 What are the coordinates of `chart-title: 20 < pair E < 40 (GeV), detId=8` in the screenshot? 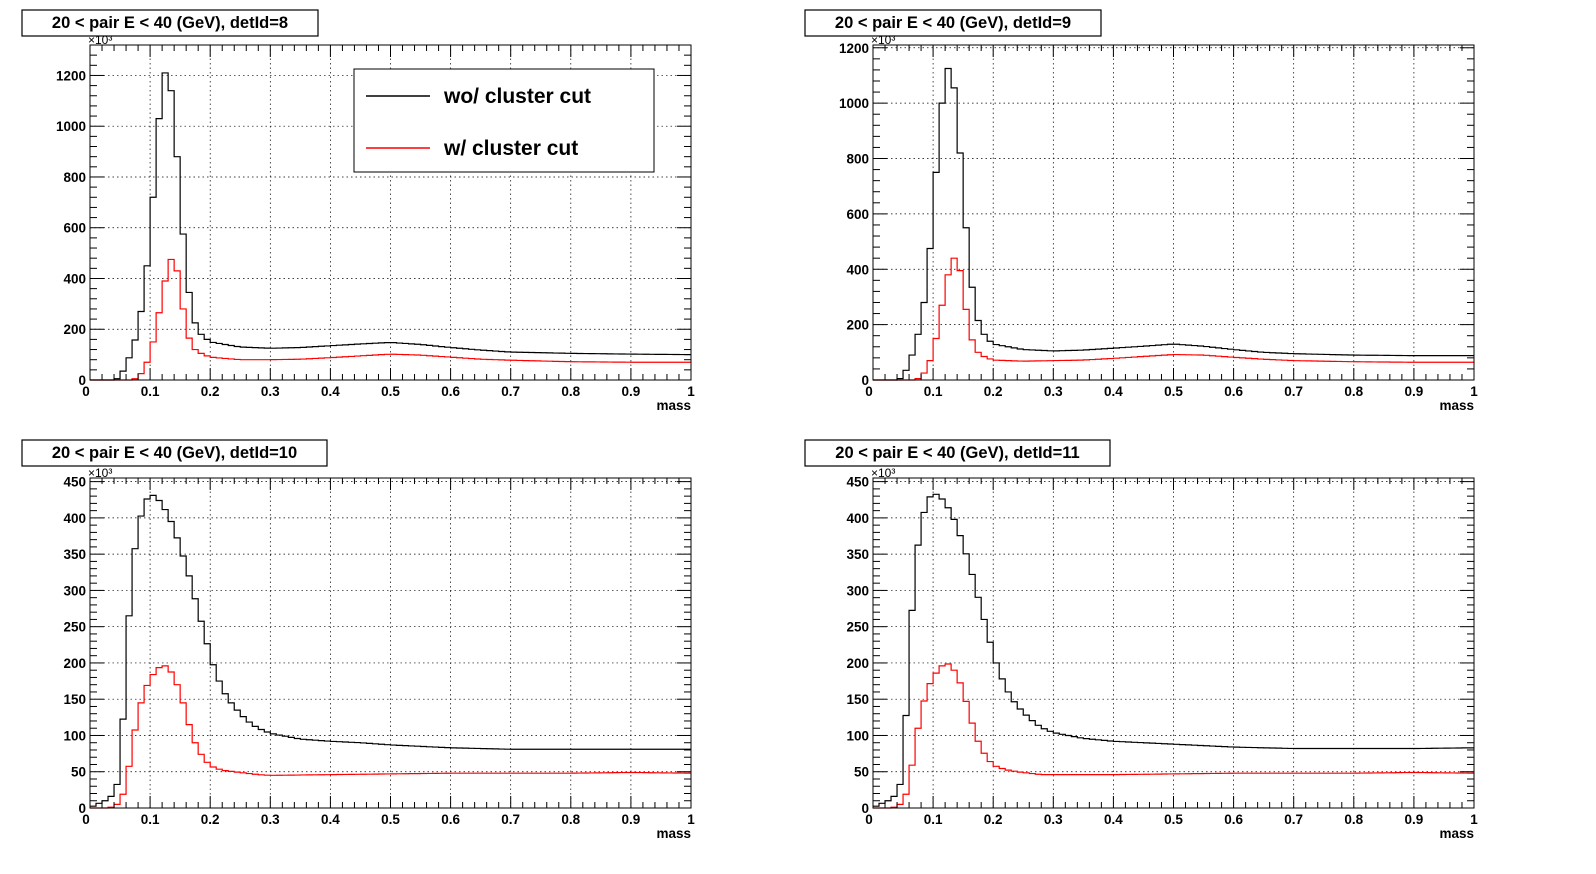 It's located at (170, 23).